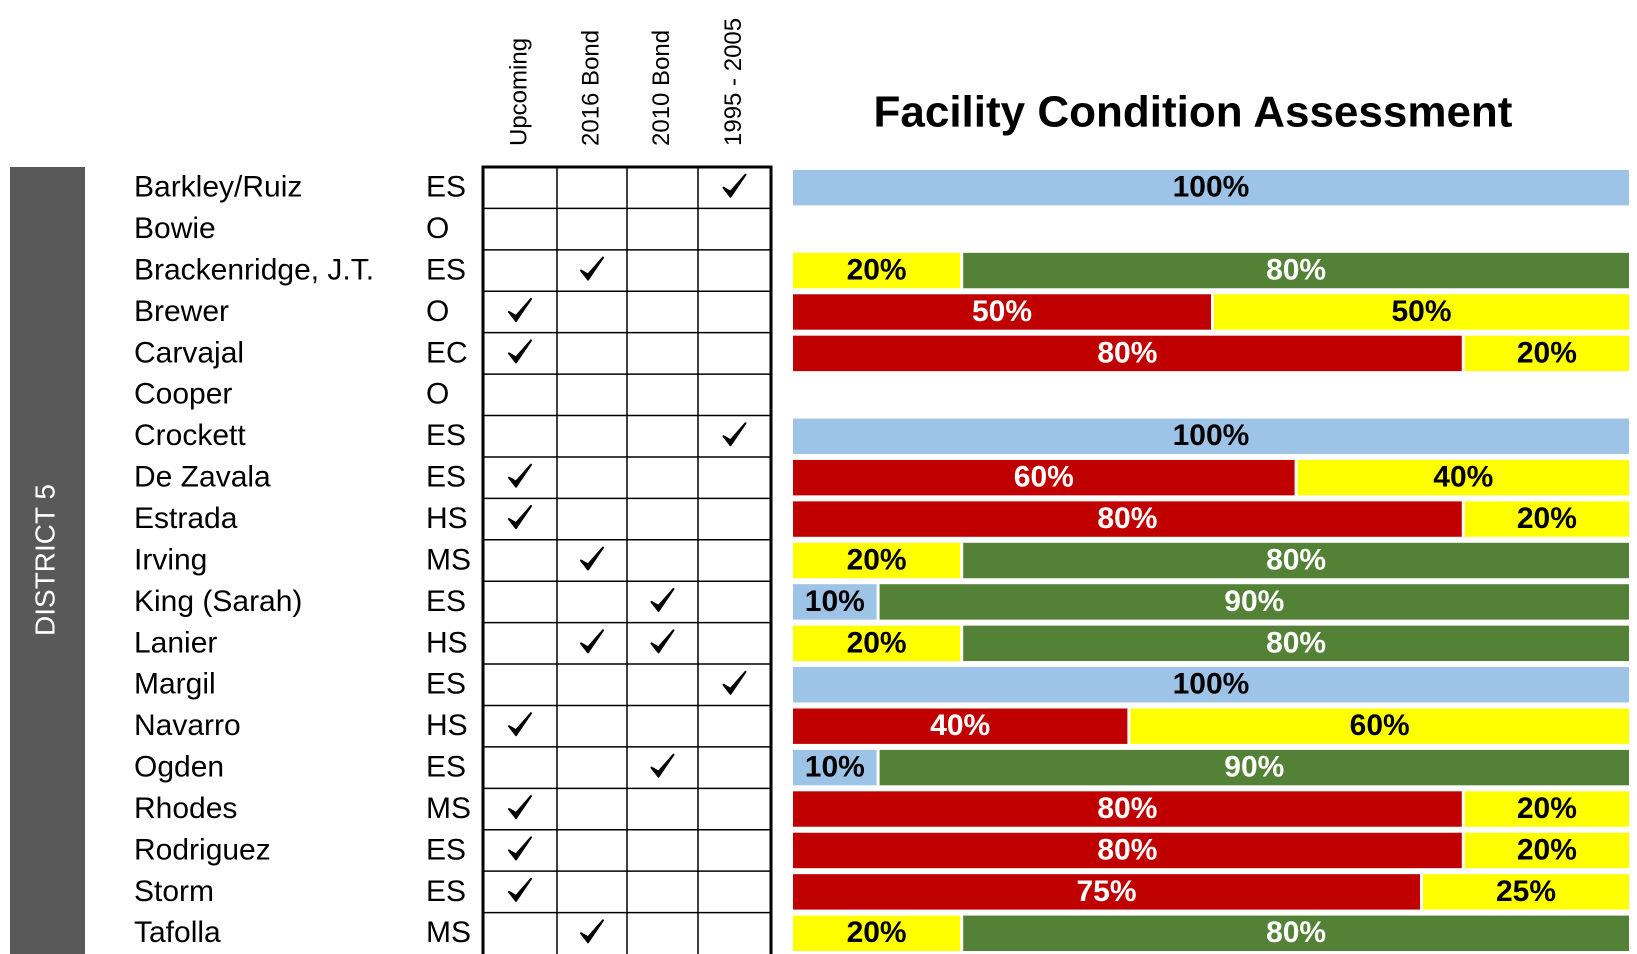 The width and height of the screenshot is (1637, 954). Describe the element at coordinates (44, 560) in the screenshot. I see `district-label: DISTRICT 5` at that location.